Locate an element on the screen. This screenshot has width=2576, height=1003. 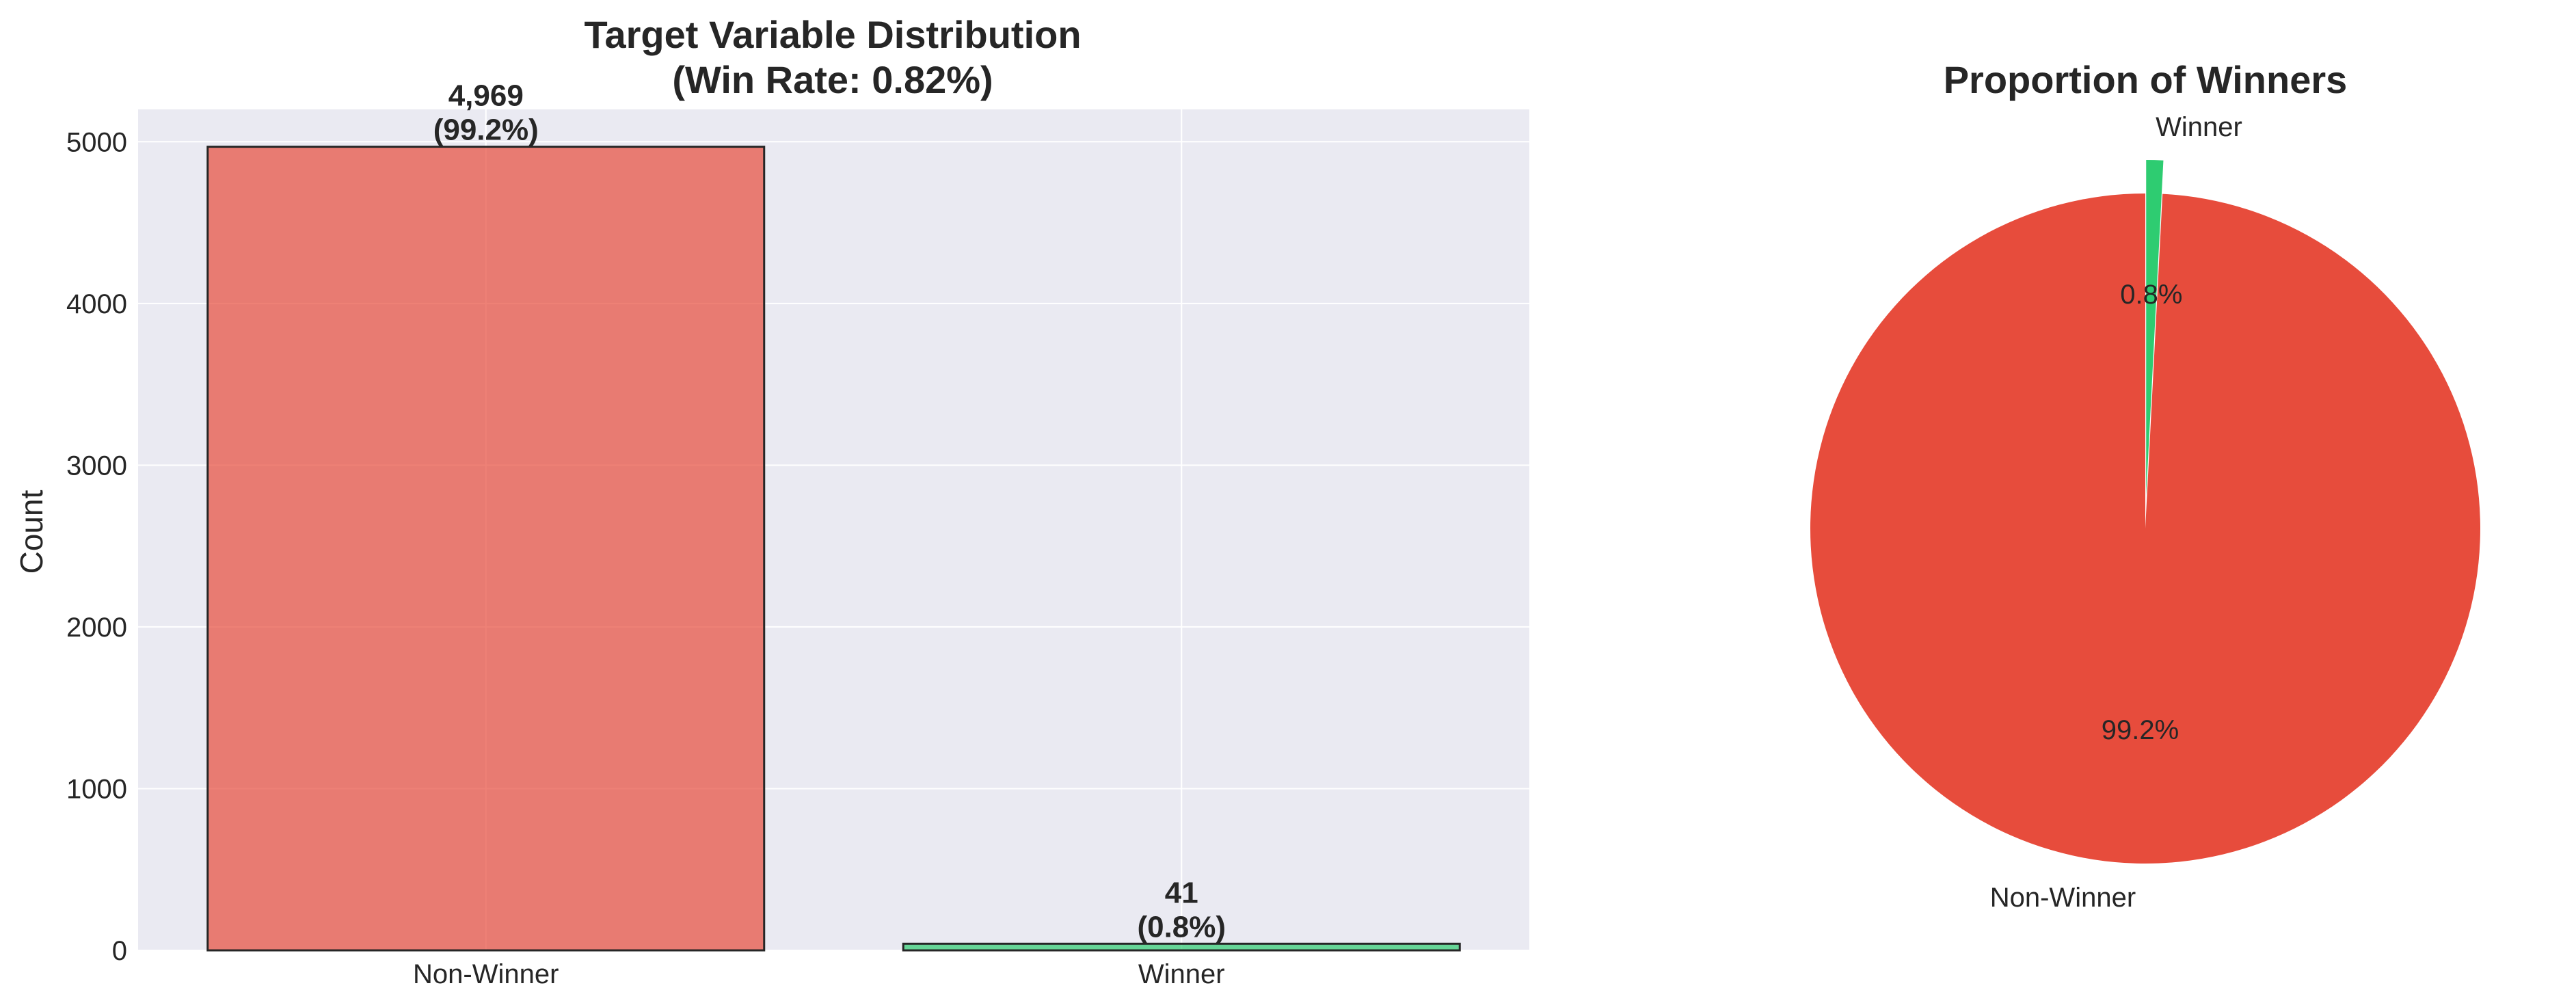
pie-percent-label: 0.8% is located at coordinates (2151, 295).